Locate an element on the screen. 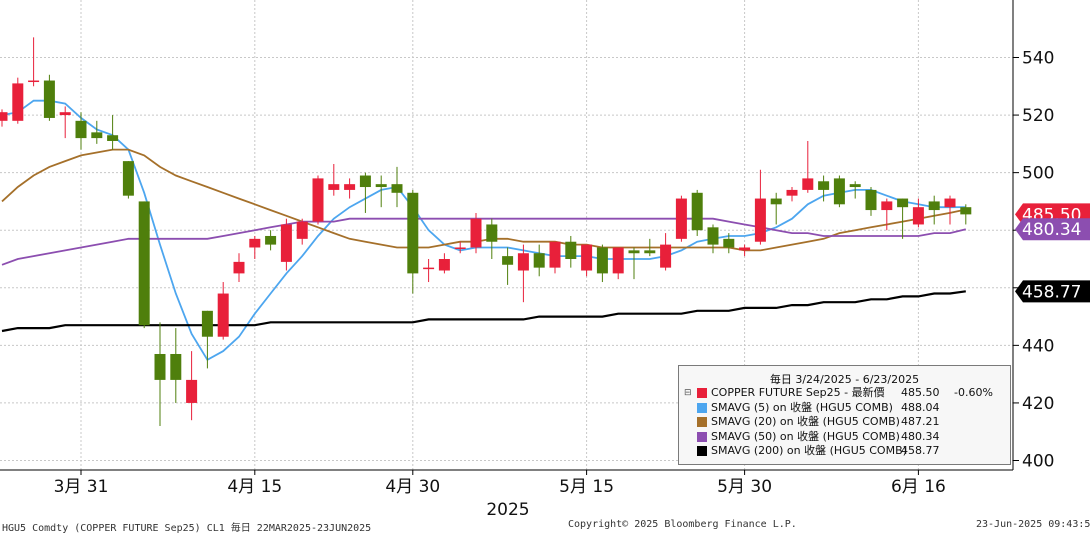 This screenshot has height=535, width=1090. x-tick-label: 4月 30 is located at coordinates (412, 487).